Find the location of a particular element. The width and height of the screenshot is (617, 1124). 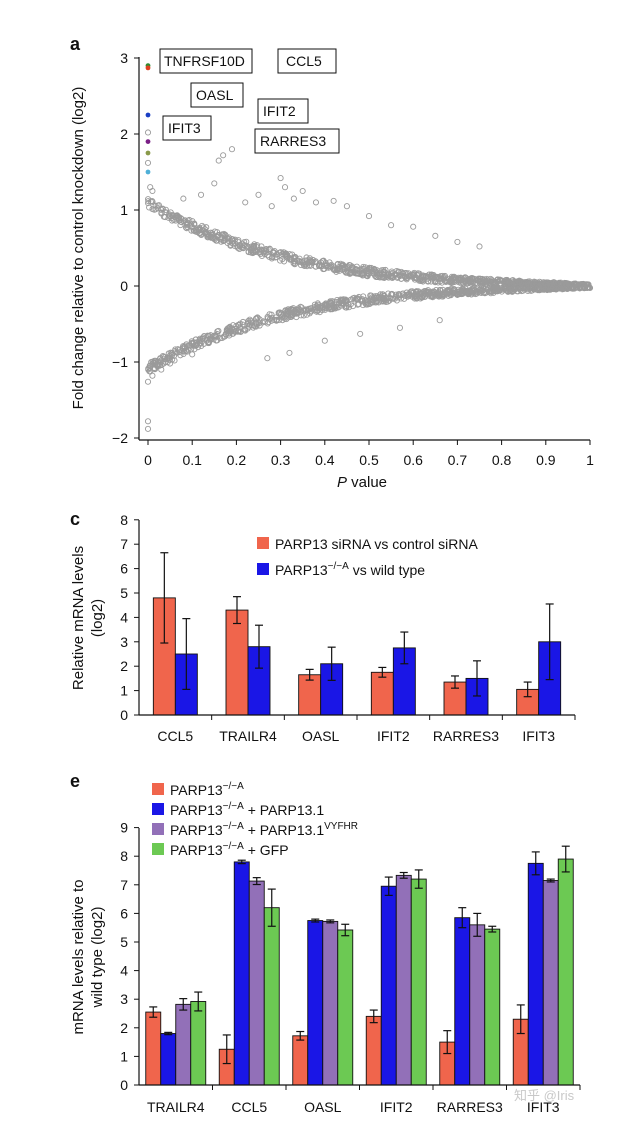

category-labels: TRAILR4 CCL5 OASL IFIT2 RARRES3 IFIT3 is located at coordinates (364, 1100).